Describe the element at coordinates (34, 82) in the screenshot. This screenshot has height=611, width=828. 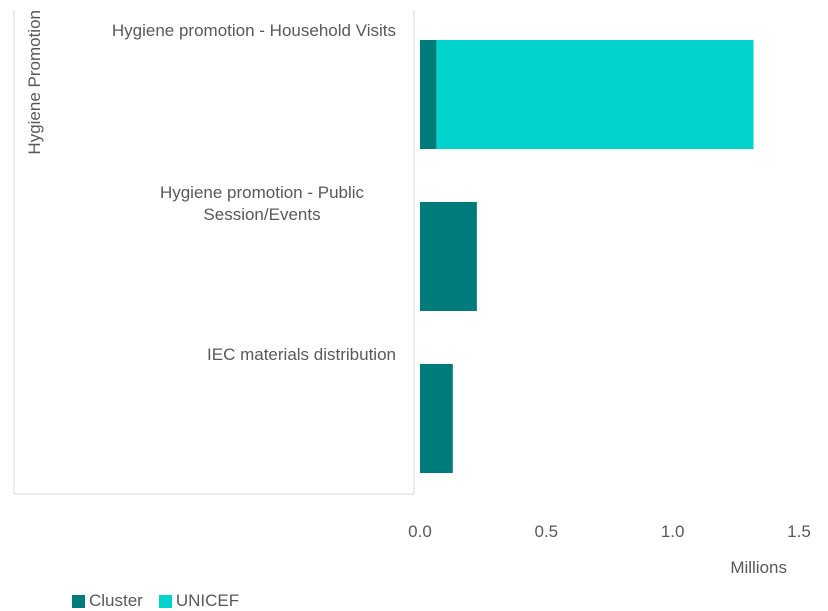
I see `group-label: Hygiene Promotion` at that location.